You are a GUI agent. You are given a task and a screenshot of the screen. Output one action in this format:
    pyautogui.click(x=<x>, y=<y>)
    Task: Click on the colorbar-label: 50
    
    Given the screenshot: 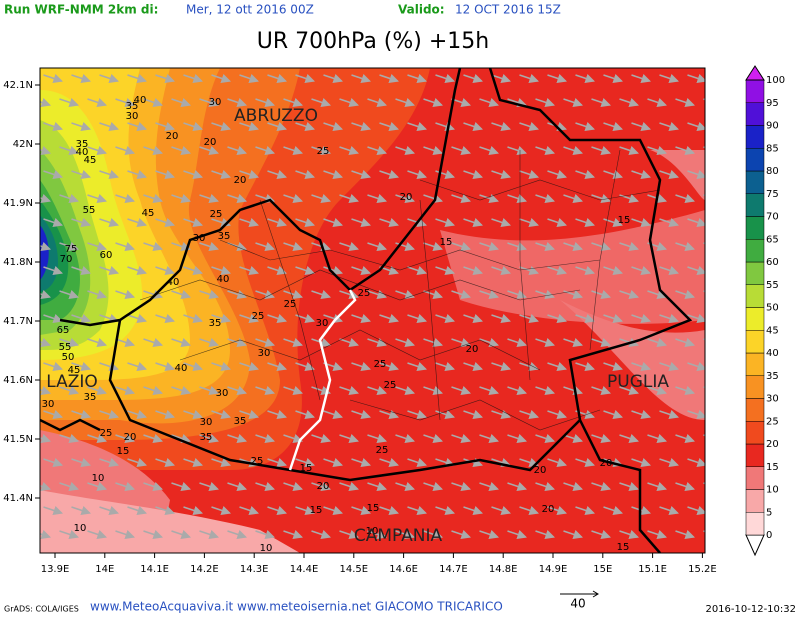 What is the action you would take?
    pyautogui.click(x=772, y=308)
    